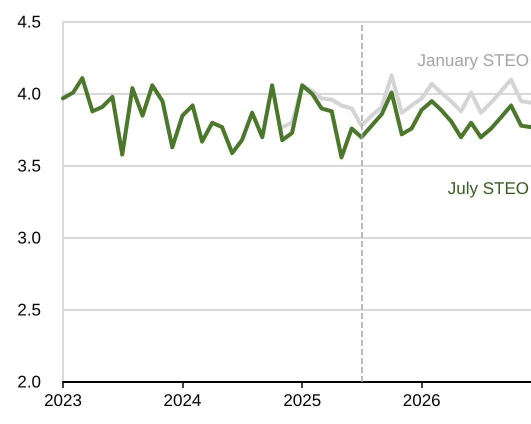  What do you see at coordinates (29, 22) in the screenshot?
I see `y-tick-label: 4.5` at bounding box center [29, 22].